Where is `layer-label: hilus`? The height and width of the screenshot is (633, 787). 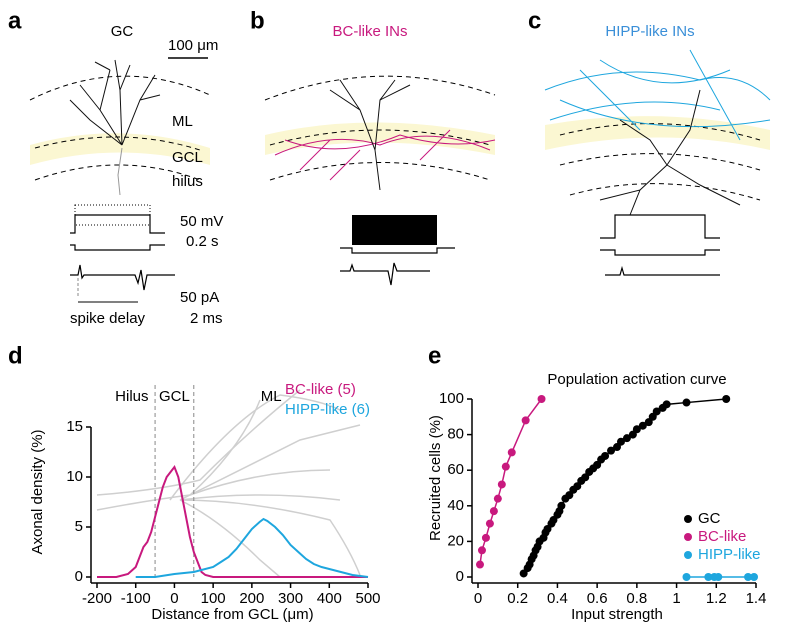 layer-label: hilus is located at coordinates (187, 181).